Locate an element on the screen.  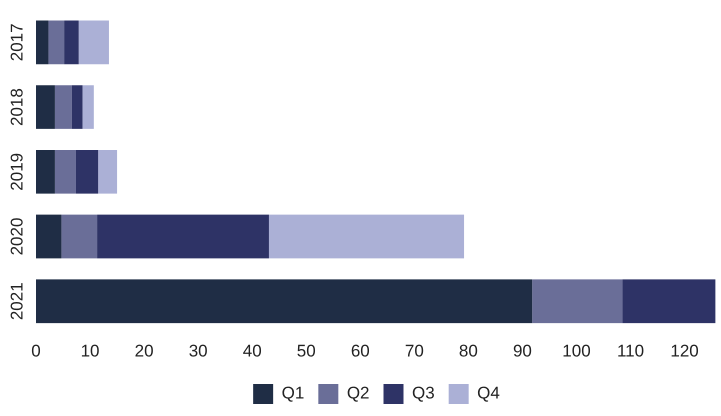
x-tick-label: 100 is located at coordinates (576, 350).